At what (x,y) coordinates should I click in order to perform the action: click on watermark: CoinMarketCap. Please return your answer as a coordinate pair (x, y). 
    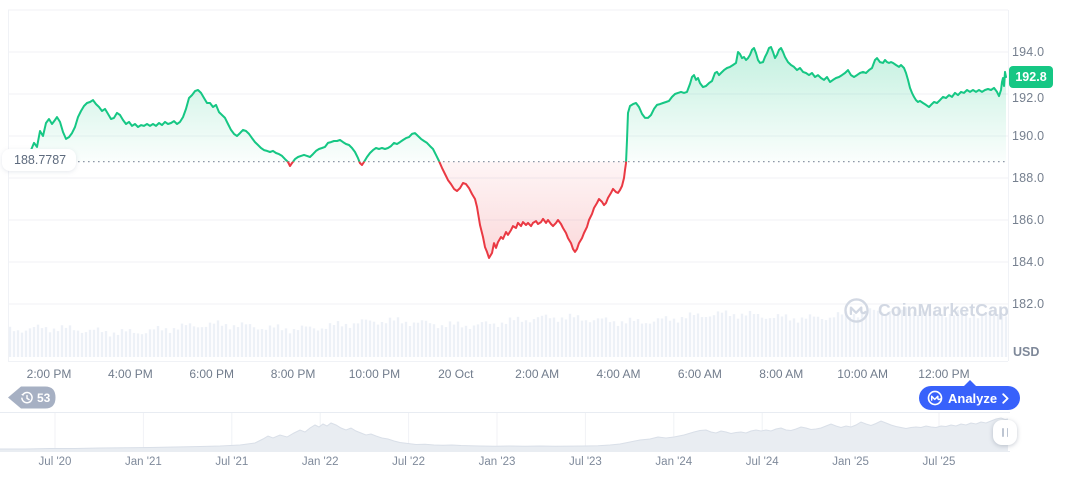
    Looking at the image, I should click on (926, 310).